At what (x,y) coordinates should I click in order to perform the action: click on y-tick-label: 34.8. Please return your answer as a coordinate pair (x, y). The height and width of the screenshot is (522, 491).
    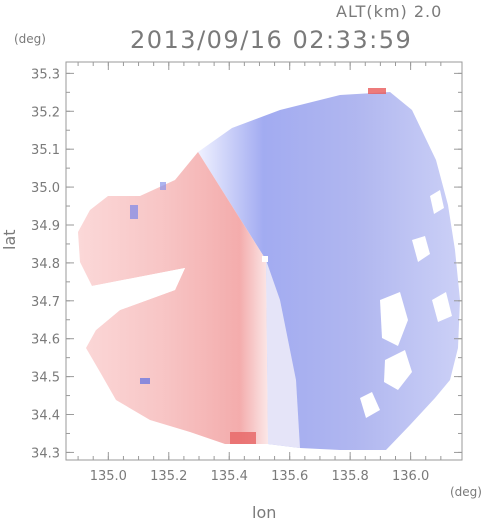
    Looking at the image, I should click on (45, 264).